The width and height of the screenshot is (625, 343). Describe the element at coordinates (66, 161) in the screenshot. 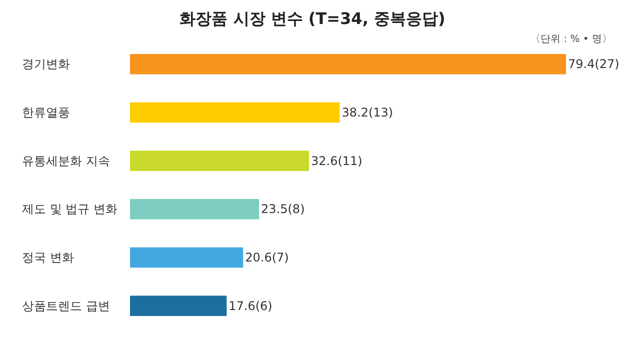

I see `y-tick-label: 유통세분화 지속` at that location.